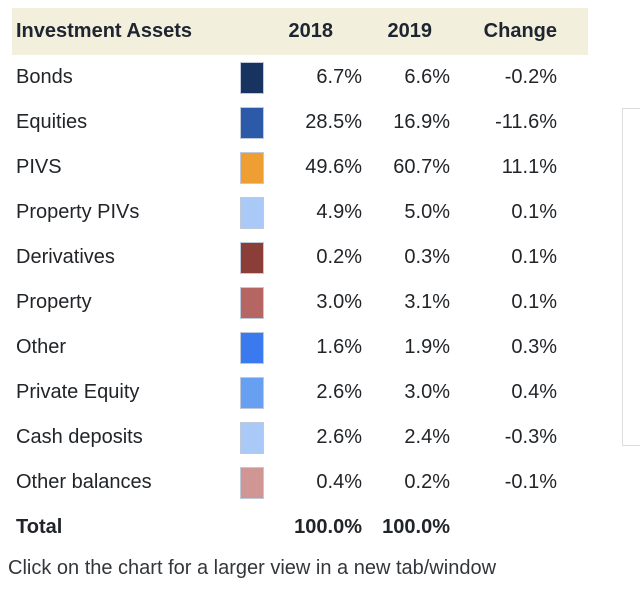 The height and width of the screenshot is (592, 640). I want to click on table-total-row: Total 100.0% 100.0%, so click(300, 527).